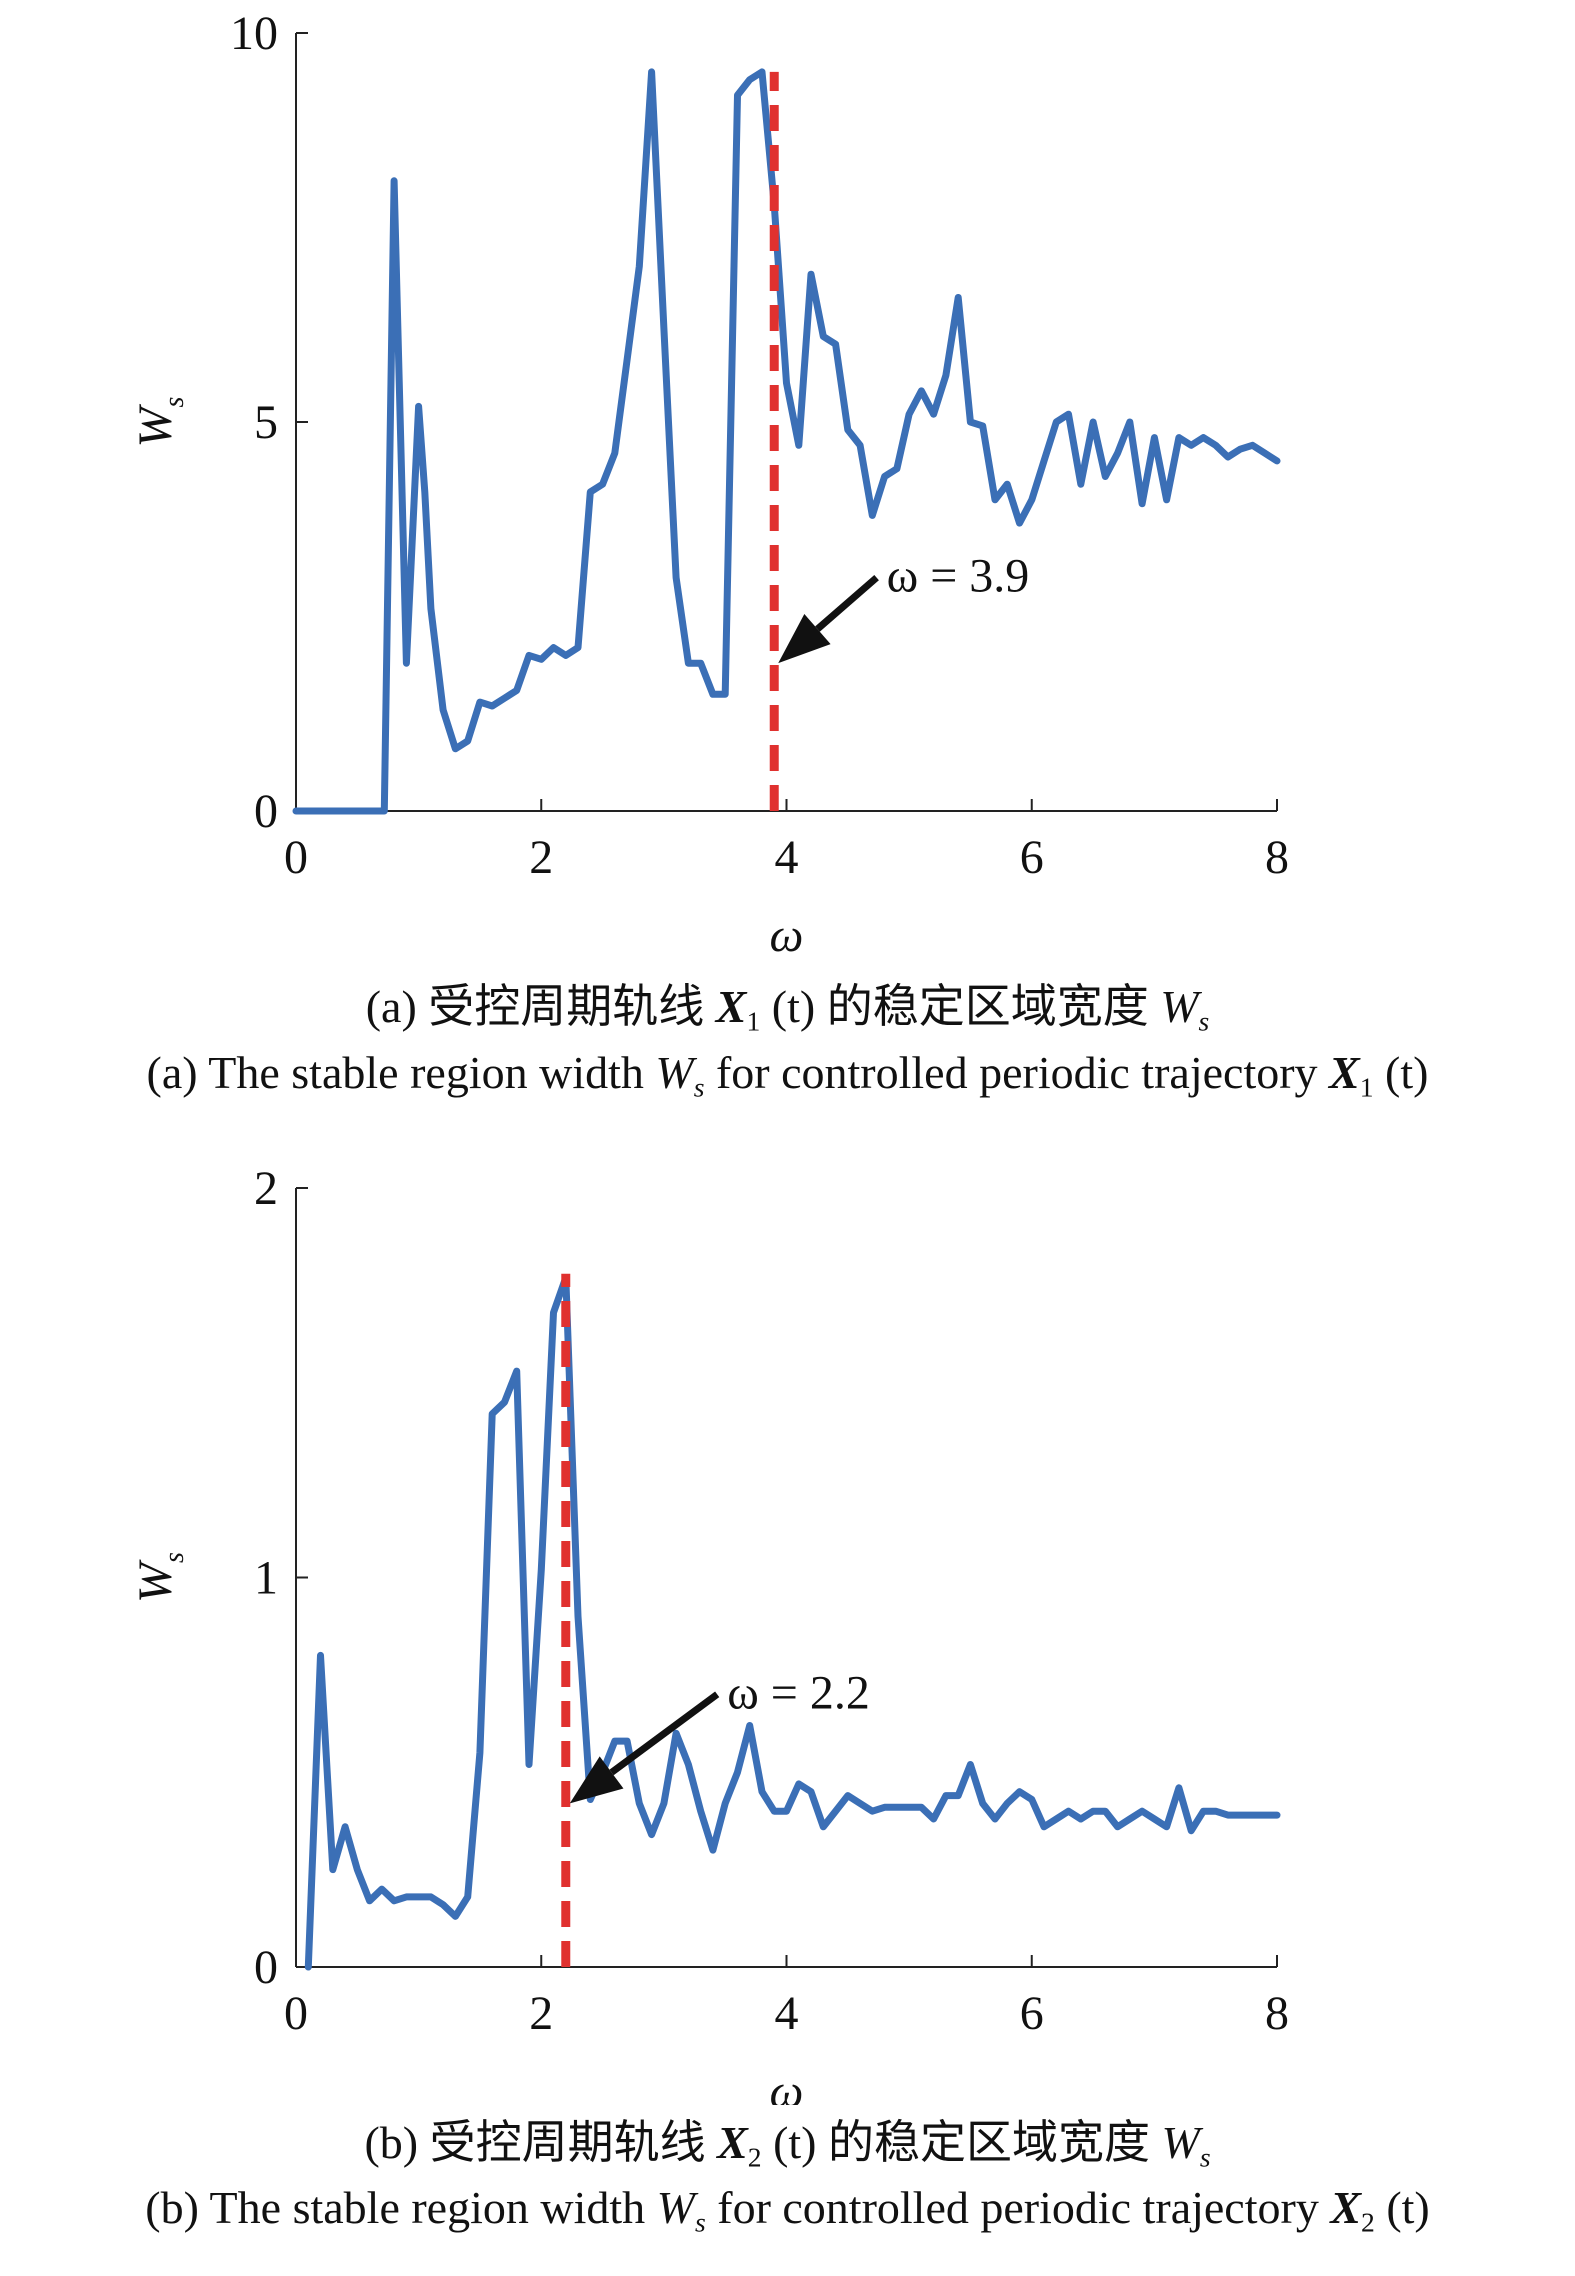 This screenshot has height=2276, width=1575. What do you see at coordinates (787, 2085) in the screenshot?
I see `chart-b-x-label: ω` at bounding box center [787, 2085].